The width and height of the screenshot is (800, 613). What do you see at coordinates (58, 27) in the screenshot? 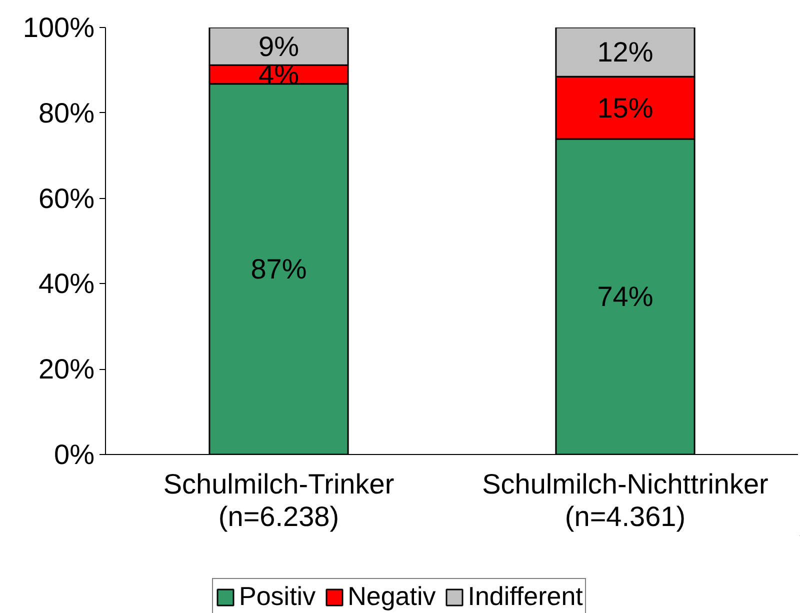
I see `y-tick-label: 100%` at bounding box center [58, 27].